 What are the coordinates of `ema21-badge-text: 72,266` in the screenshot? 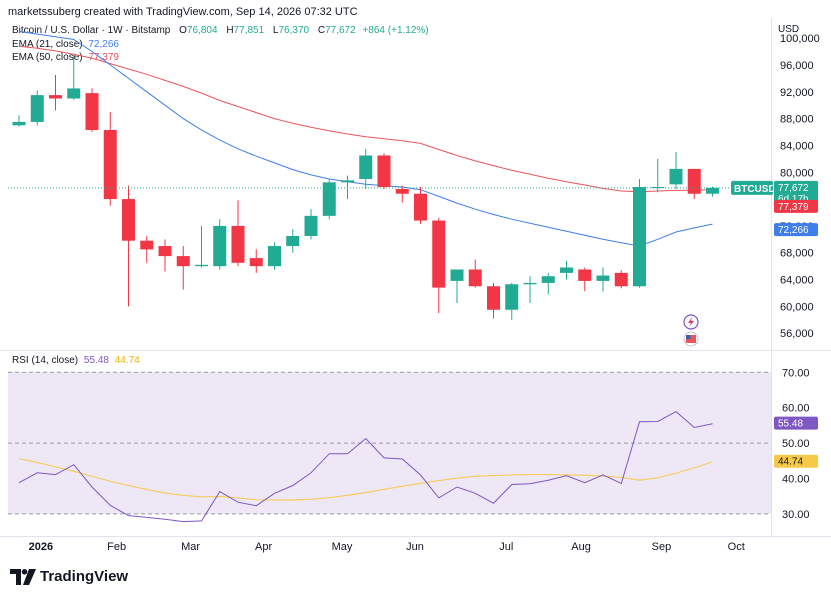 It's located at (793, 230).